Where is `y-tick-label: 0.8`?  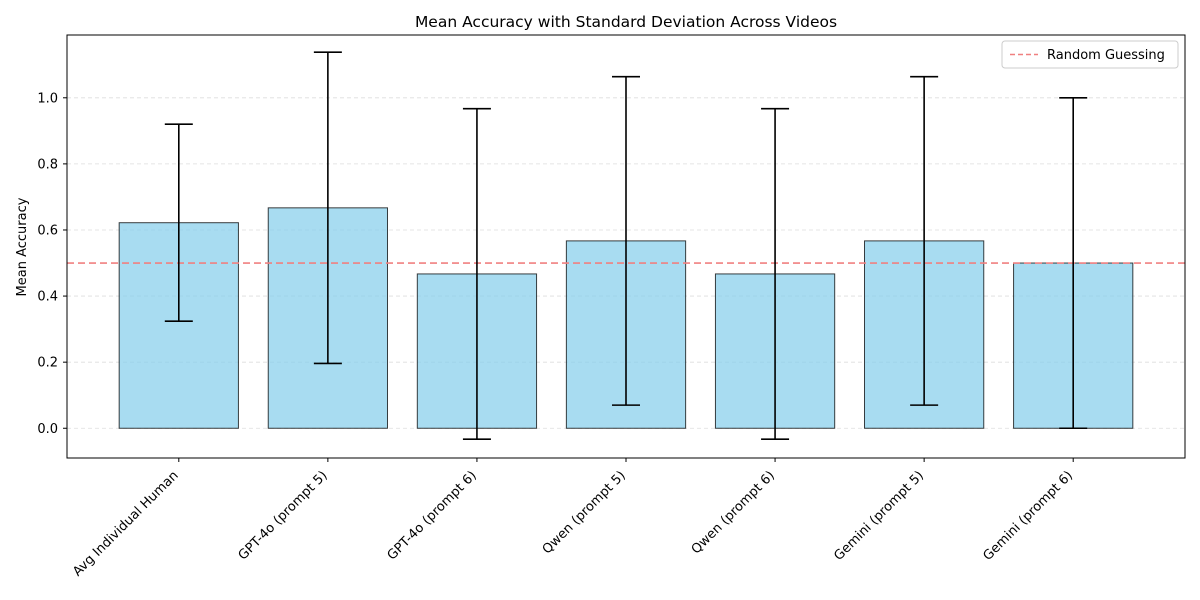 y-tick-label: 0.8 is located at coordinates (47, 164).